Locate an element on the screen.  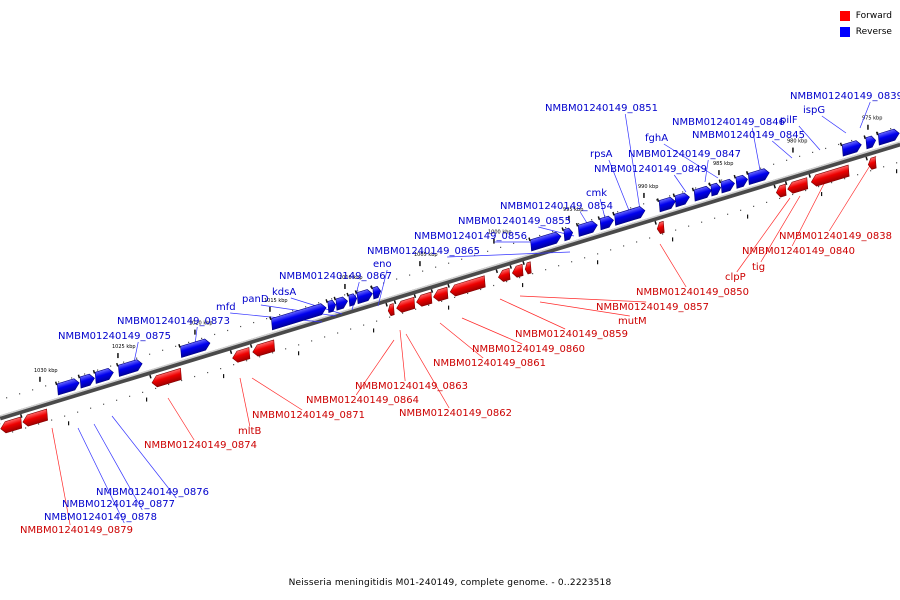
reverse-gene-label: NMBM01240149_0856 is located at coordinates (470, 236).